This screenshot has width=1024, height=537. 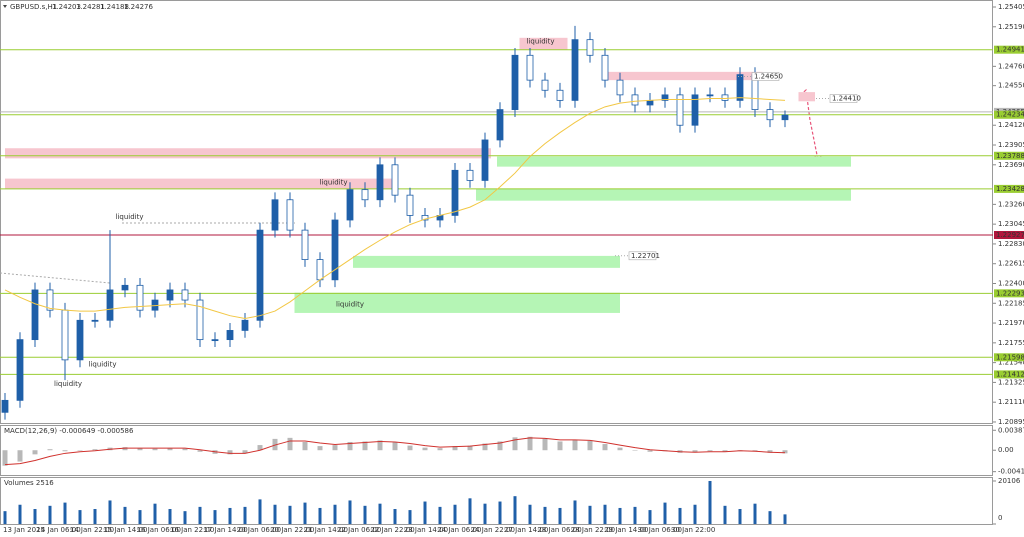 I want to click on x-tick-label: 15 Jan 14:00, so click(x=125, y=530).